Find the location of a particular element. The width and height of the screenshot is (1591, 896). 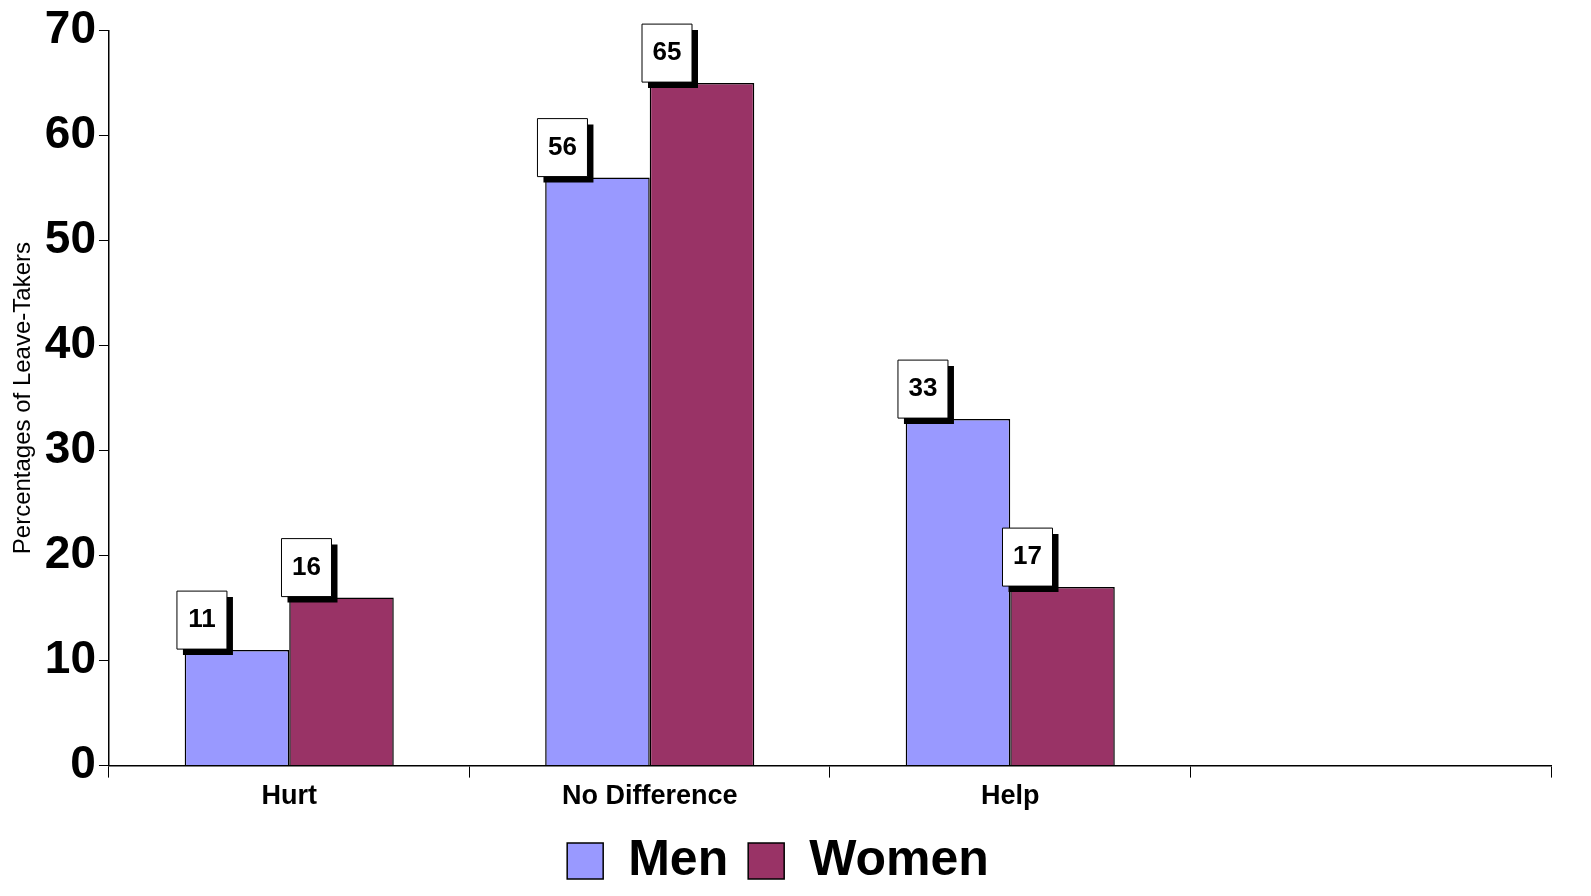

data-label: 11 is located at coordinates (202, 618).